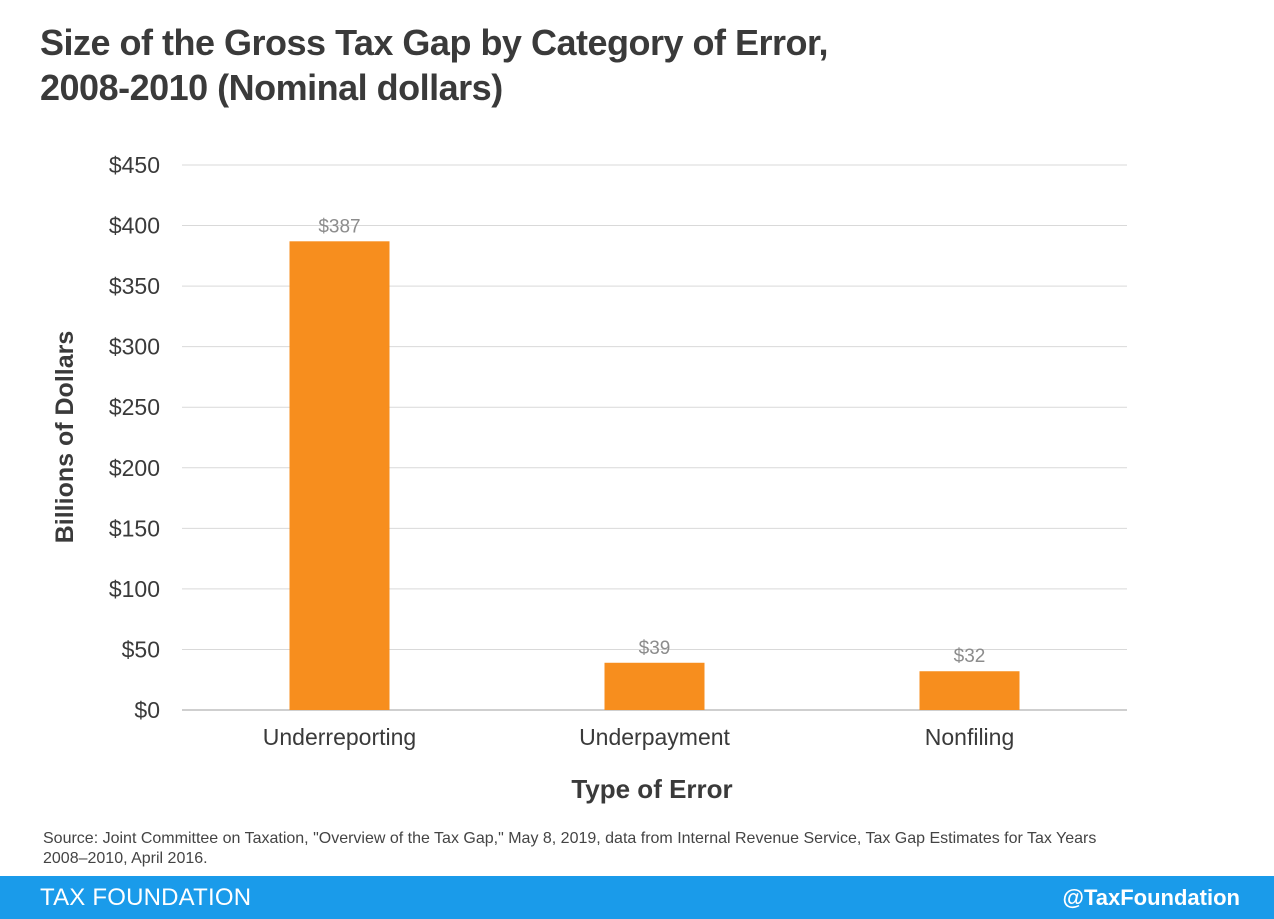 Image resolution: width=1274 pixels, height=919 pixels. Describe the element at coordinates (134, 437) in the screenshot. I see `y-axis-ticks: $0 $50 $100 $150 $200 $250 $300 $350 $400 $450` at that location.